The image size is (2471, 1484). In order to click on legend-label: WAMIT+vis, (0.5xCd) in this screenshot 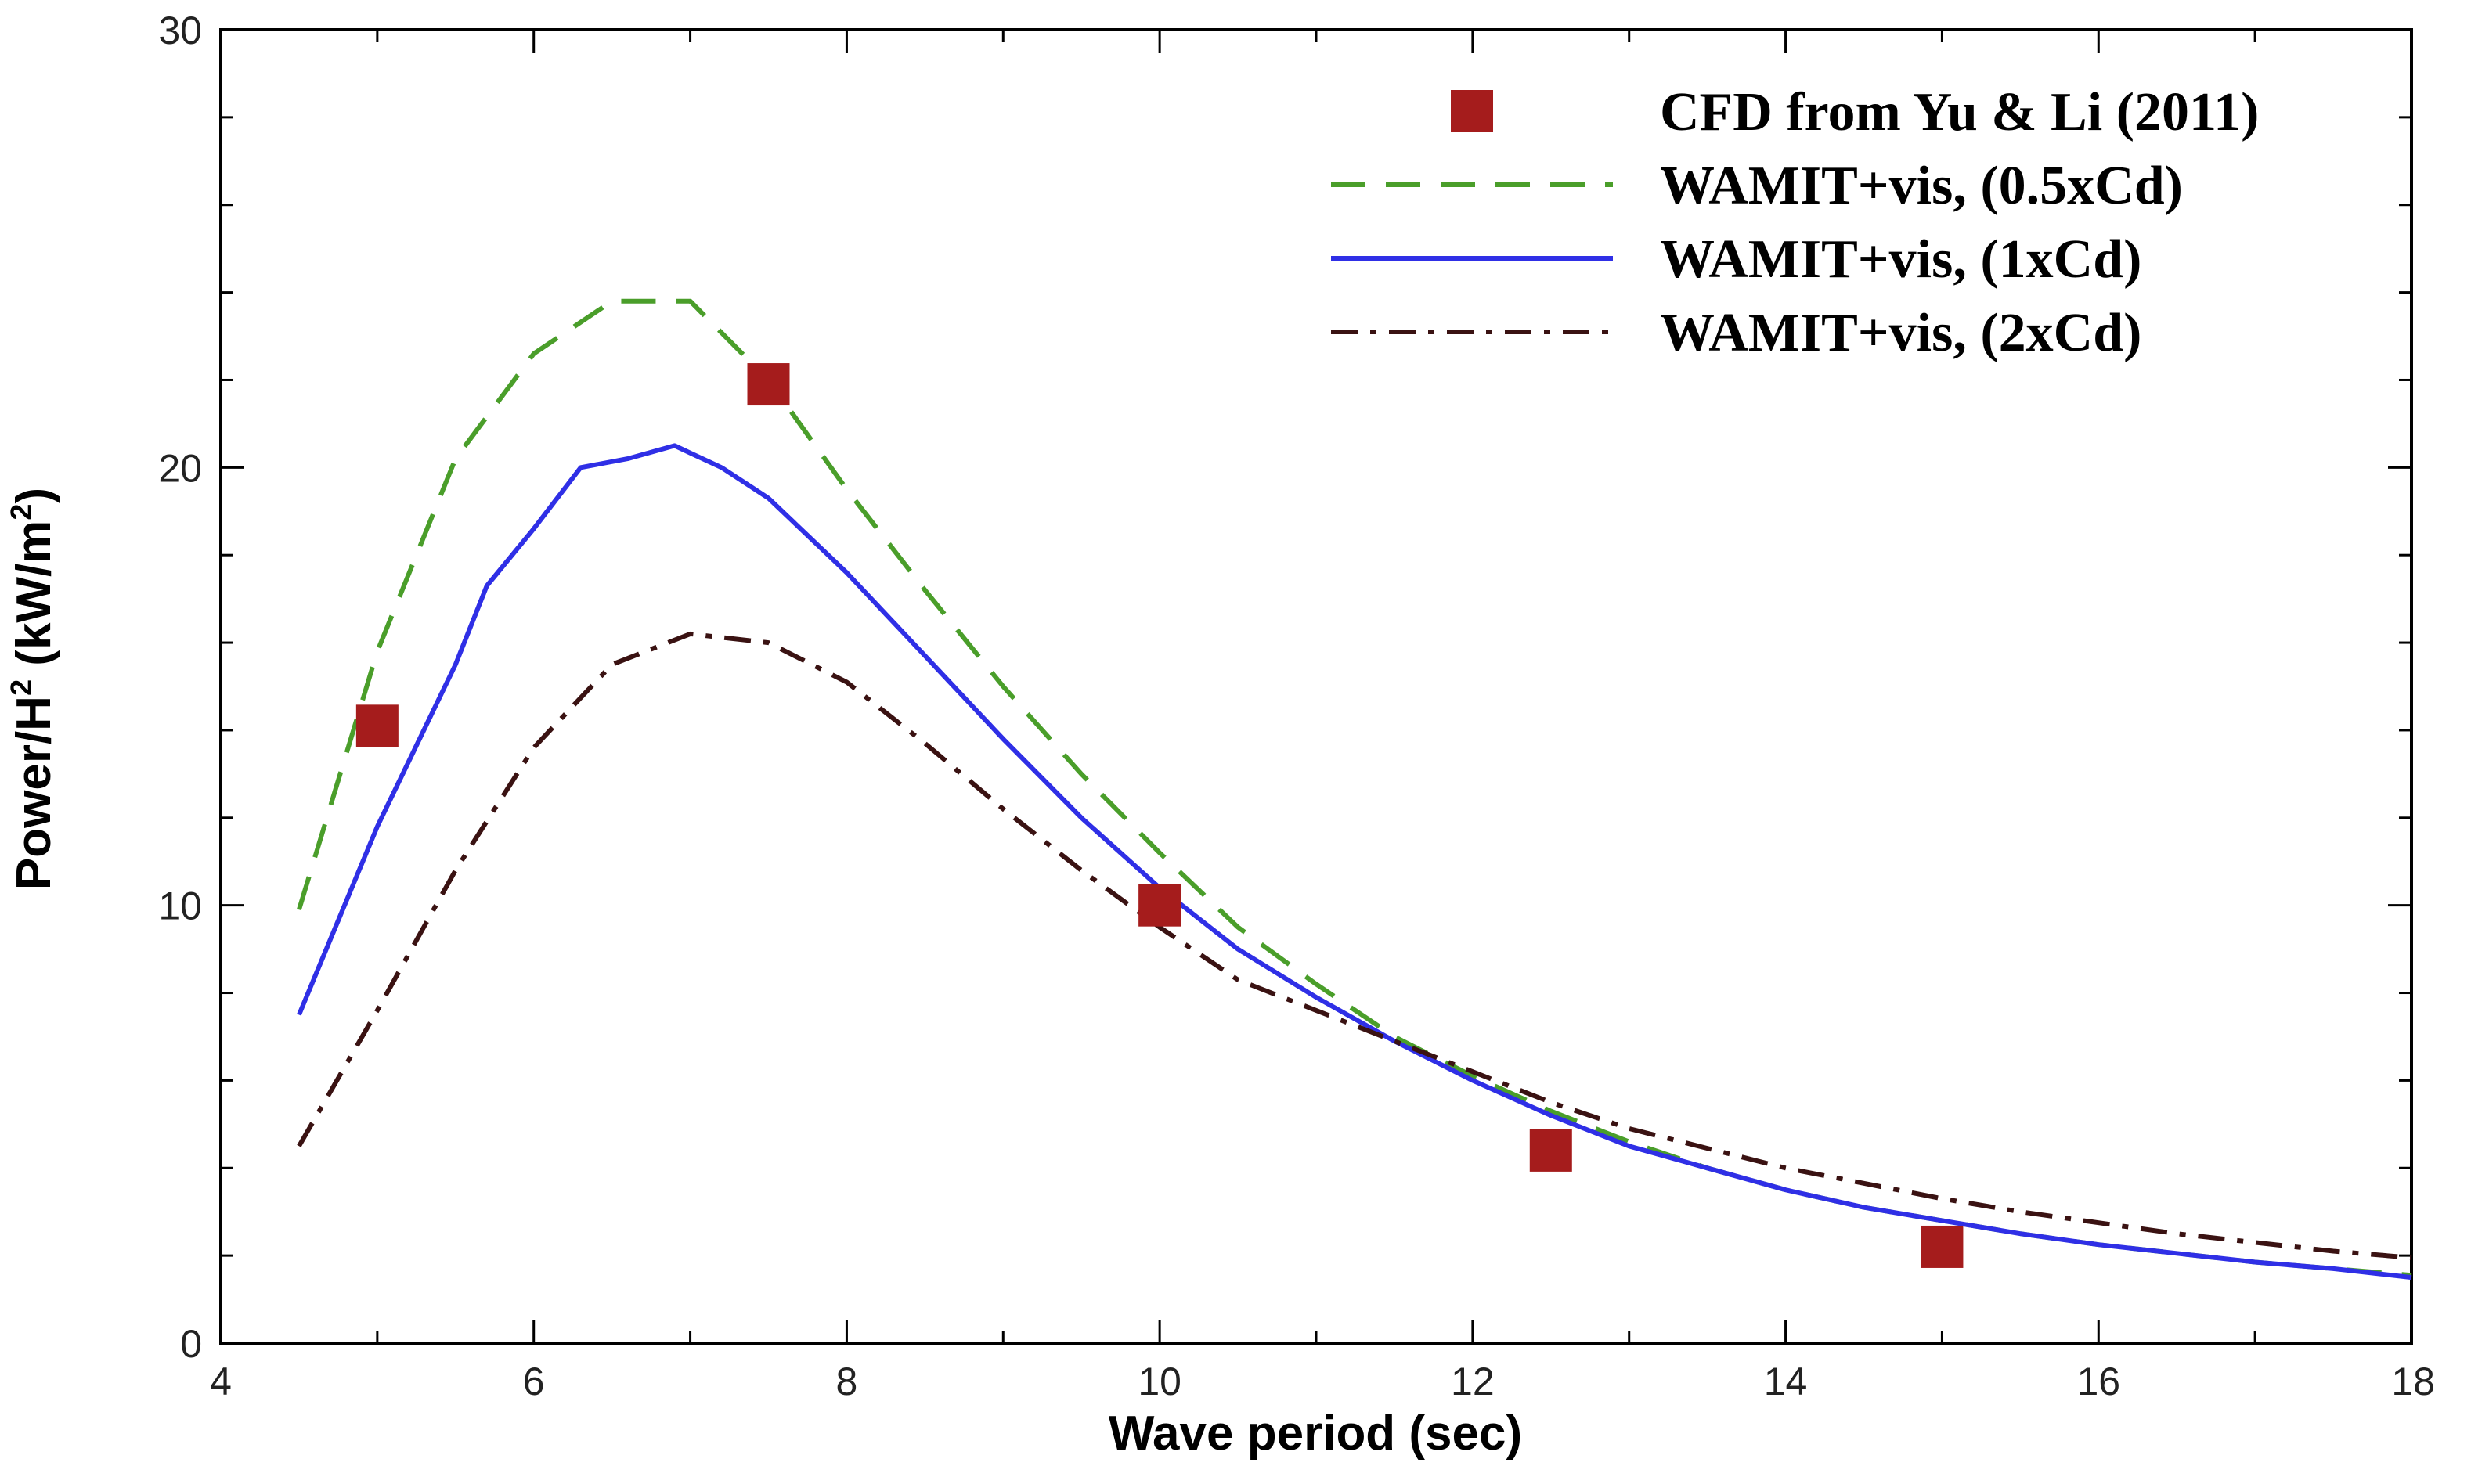, I will do `click(1922, 186)`.